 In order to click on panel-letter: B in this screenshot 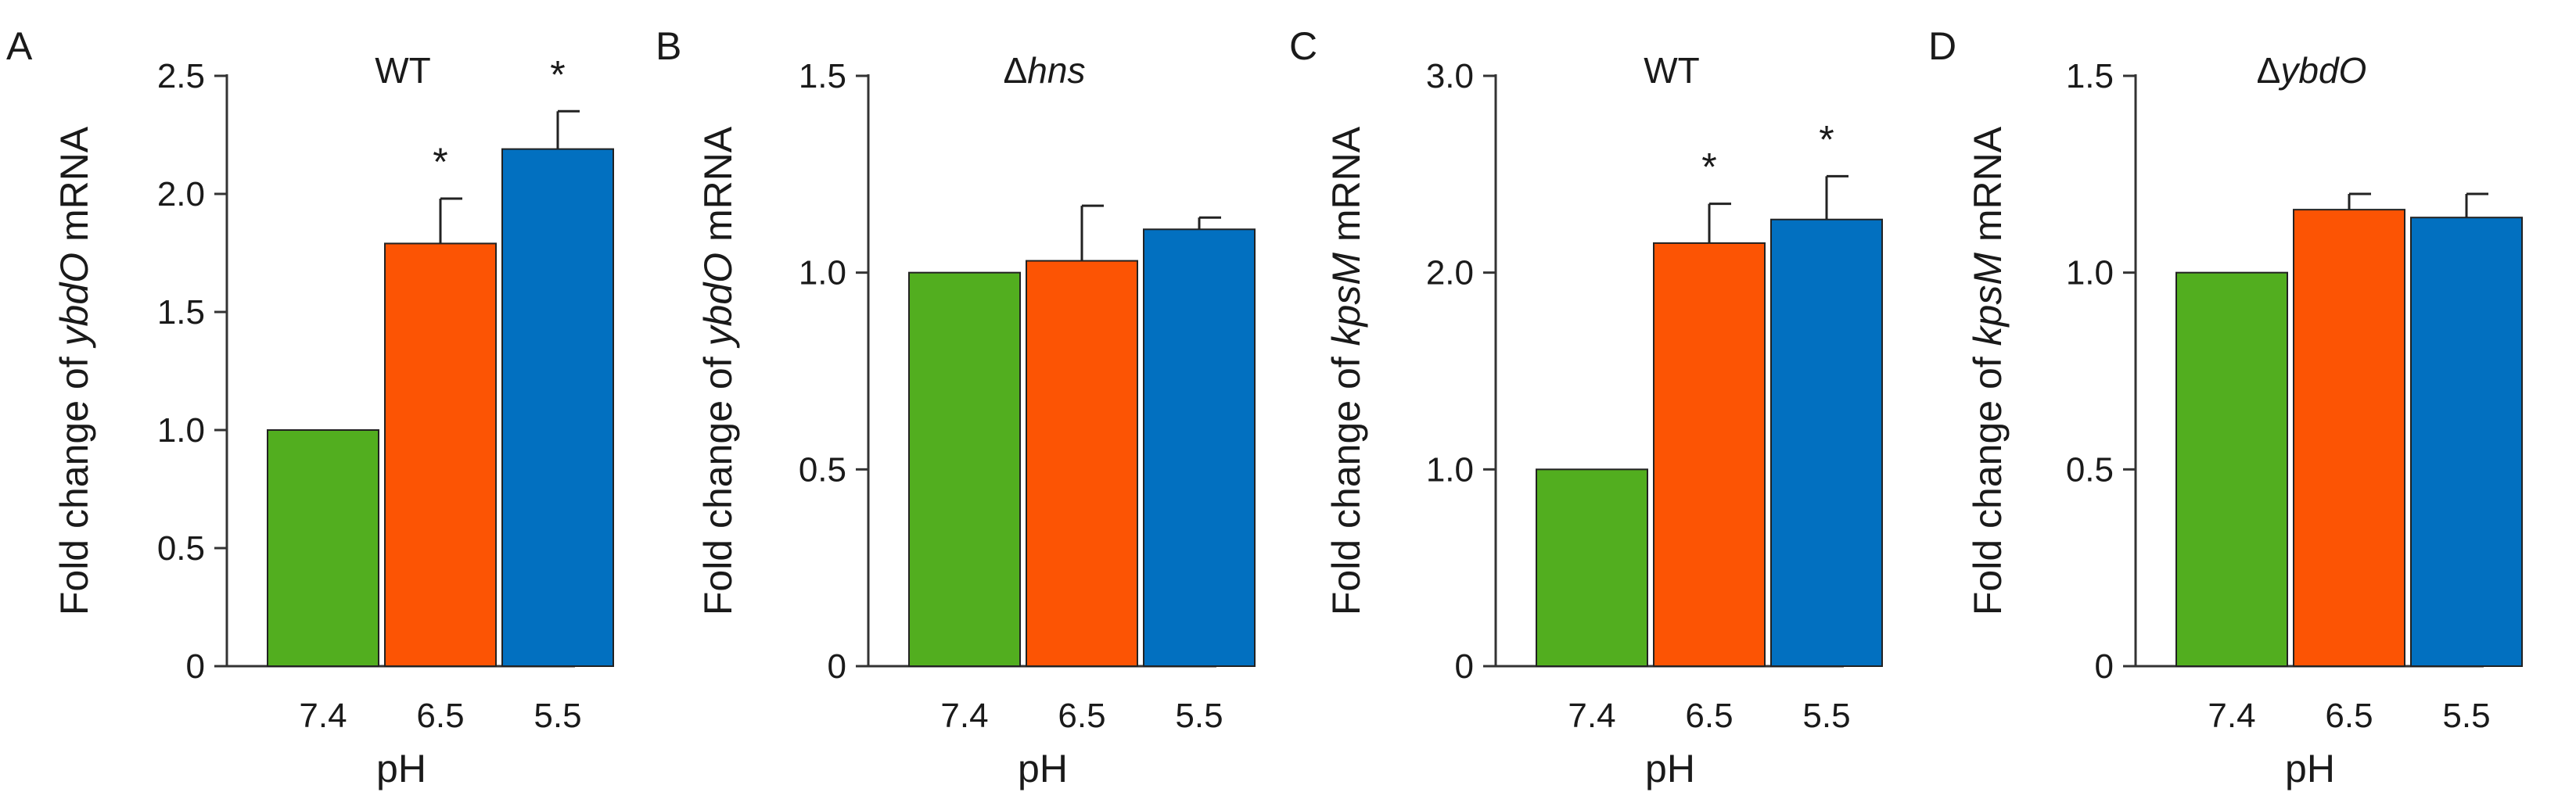, I will do `click(669, 46)`.